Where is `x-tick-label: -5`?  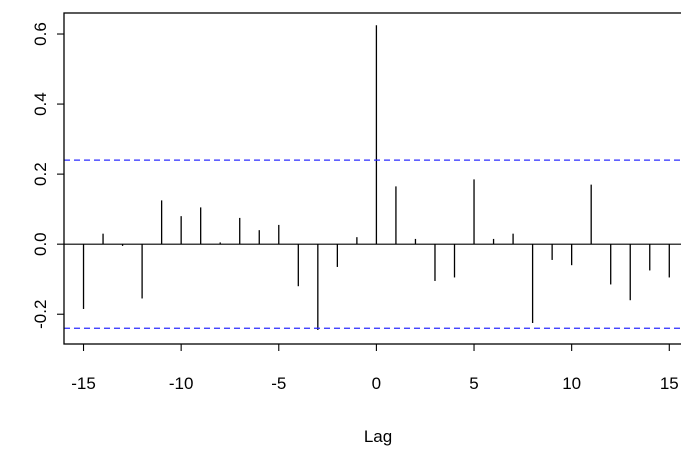
x-tick-label: -5 is located at coordinates (278, 383).